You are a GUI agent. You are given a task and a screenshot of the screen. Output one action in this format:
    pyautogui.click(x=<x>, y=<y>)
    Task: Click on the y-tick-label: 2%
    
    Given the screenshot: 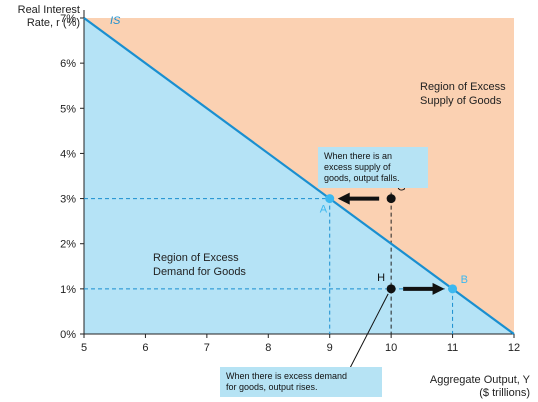 What is the action you would take?
    pyautogui.click(x=68, y=245)
    